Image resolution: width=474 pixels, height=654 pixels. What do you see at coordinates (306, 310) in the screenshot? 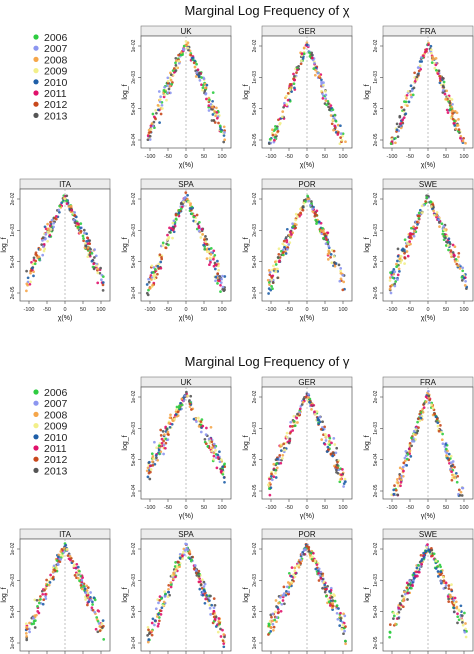
I see `x-tick-label: 0` at bounding box center [306, 310].